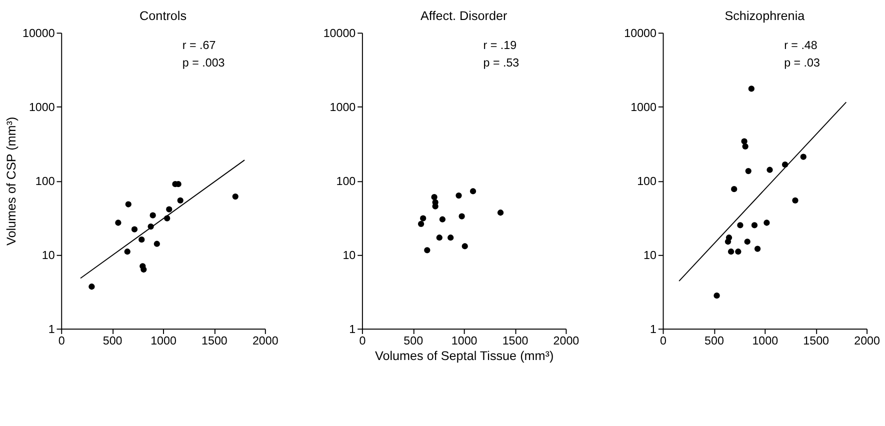 The image size is (885, 426). I want to click on y-axis-title: Volumes of CSP (mm³), so click(11, 181).